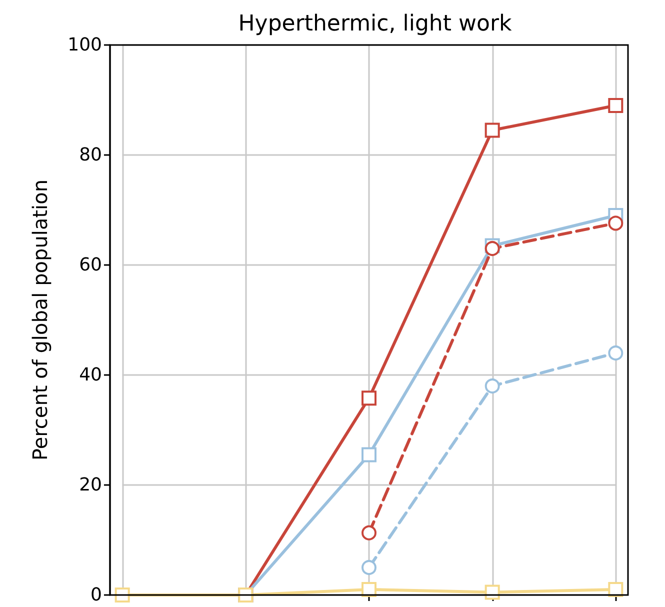 The width and height of the screenshot is (665, 607). Describe the element at coordinates (90, 485) in the screenshot. I see `y-tick-label: 20` at that location.